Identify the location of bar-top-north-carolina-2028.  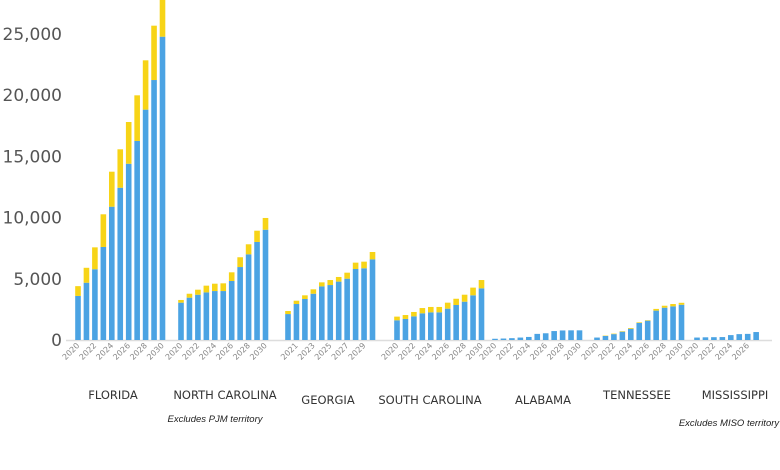
(248, 249).